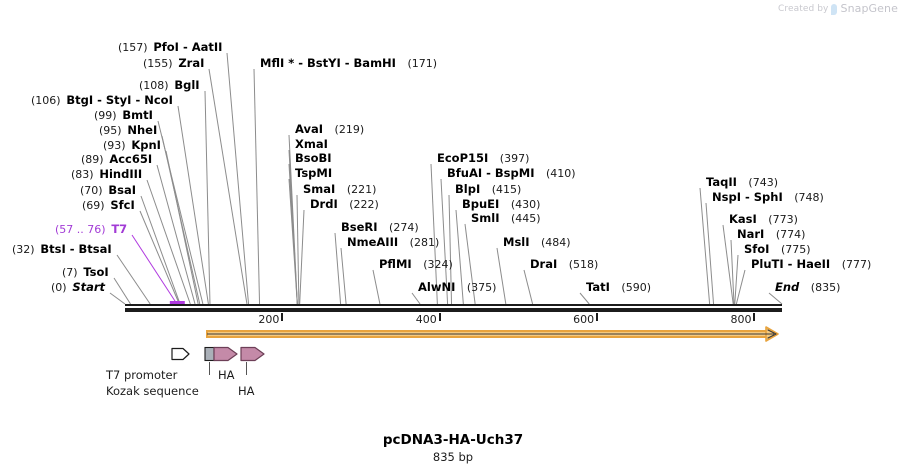 Image resolution: width=906 pixels, height=472 pixels. What do you see at coordinates (404, 227) in the screenshot?
I see `enzyme-position-bseri: (274)` at bounding box center [404, 227].